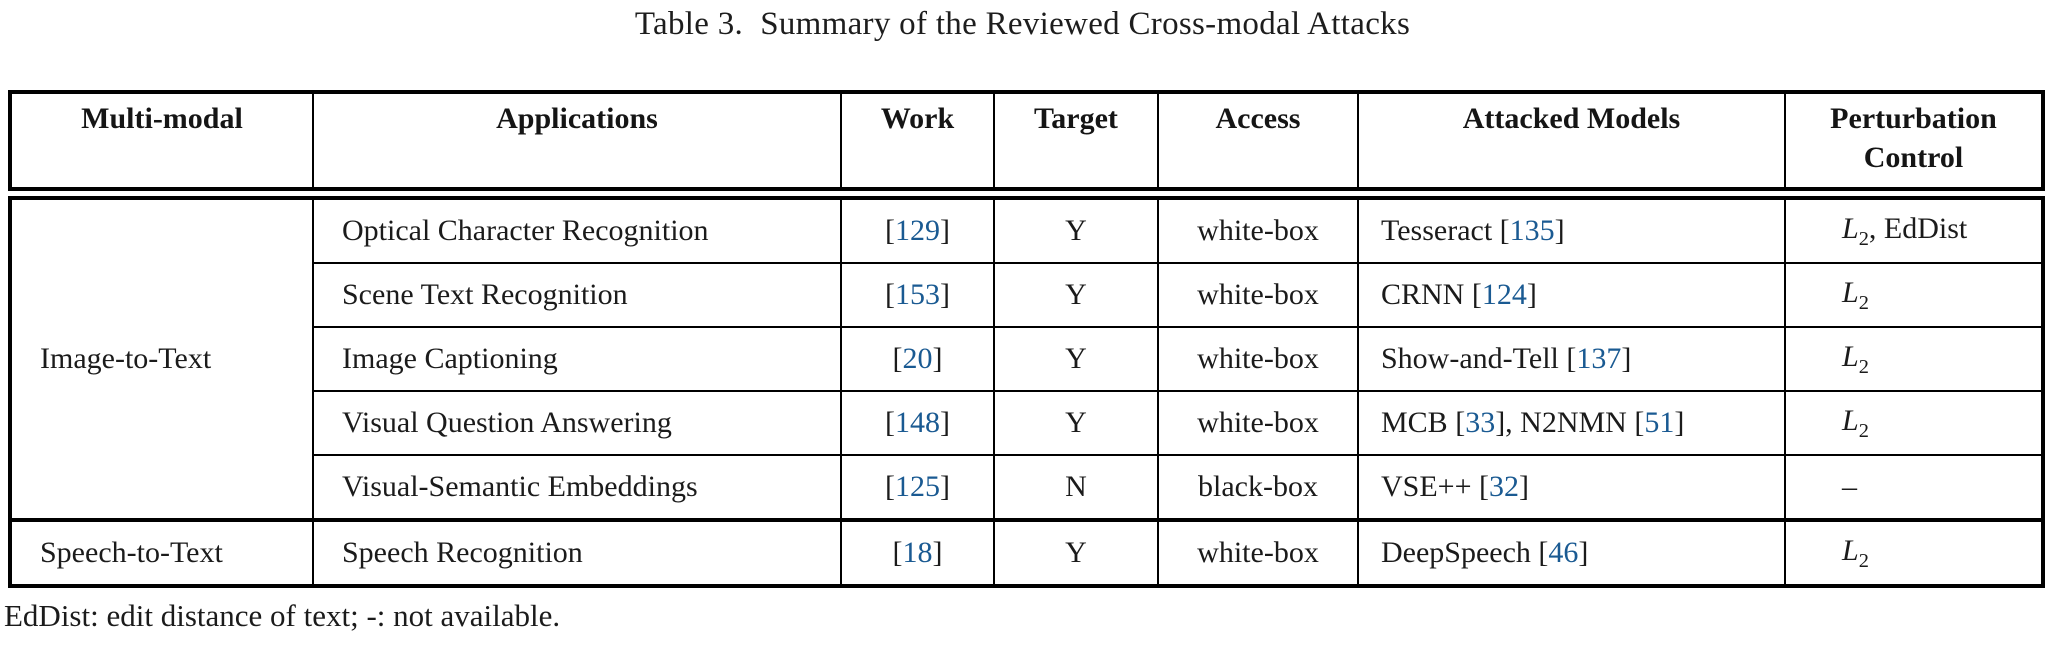 This screenshot has height=647, width=2045. What do you see at coordinates (1480, 422) in the screenshot?
I see `citation-link: 33` at bounding box center [1480, 422].